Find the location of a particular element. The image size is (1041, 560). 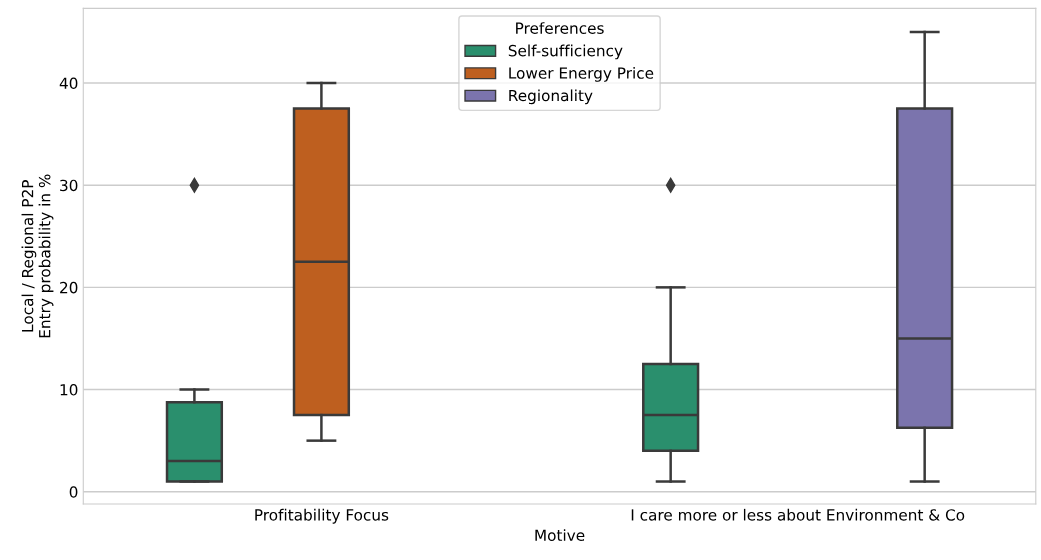

y-tick-label: 0 is located at coordinates (73, 492).